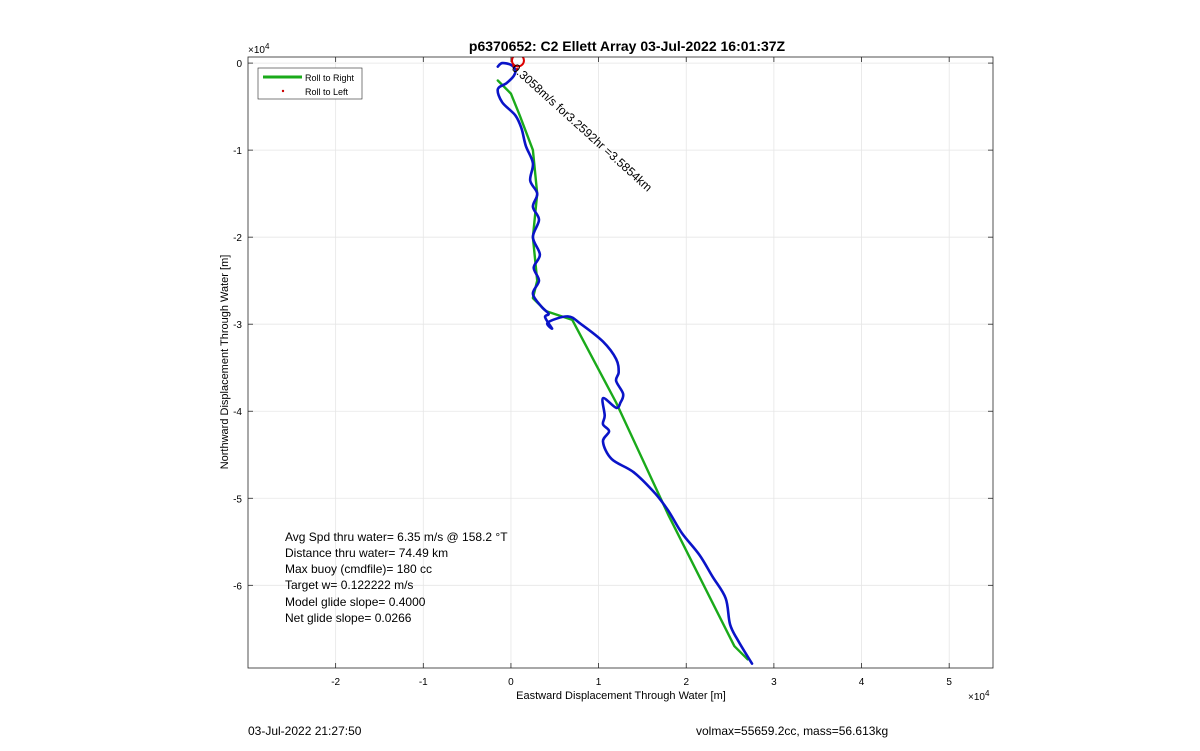  I want to click on y-tick-label: -2, so click(237, 238).